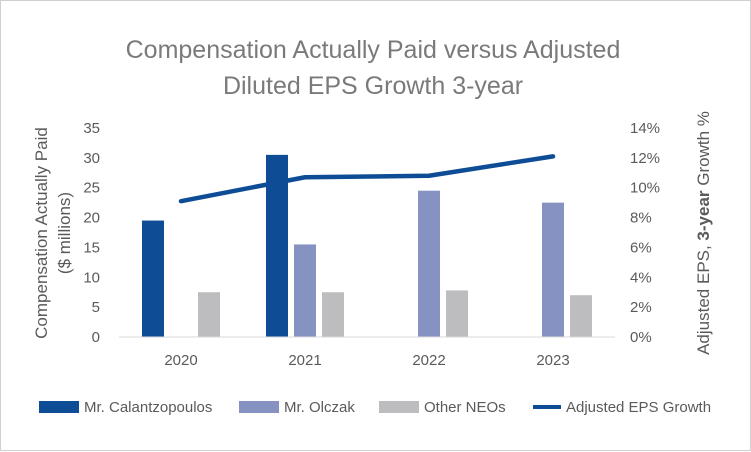 Image resolution: width=751 pixels, height=452 pixels. What do you see at coordinates (703, 298) in the screenshot?
I see `right-axis-title-part-1: Adjusted EPS,` at bounding box center [703, 298].